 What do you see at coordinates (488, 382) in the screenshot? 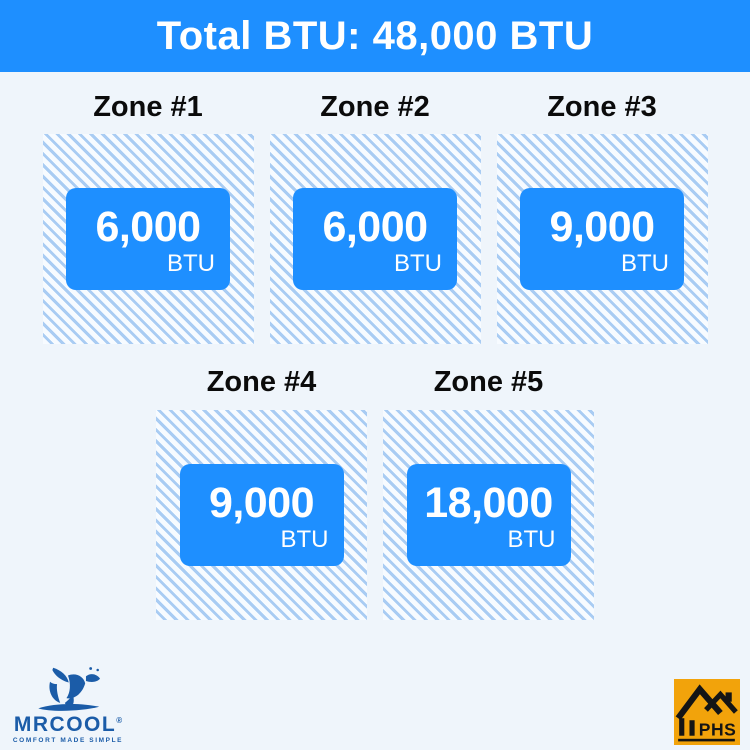
I see `zone-5-title: Zone #5` at bounding box center [488, 382].